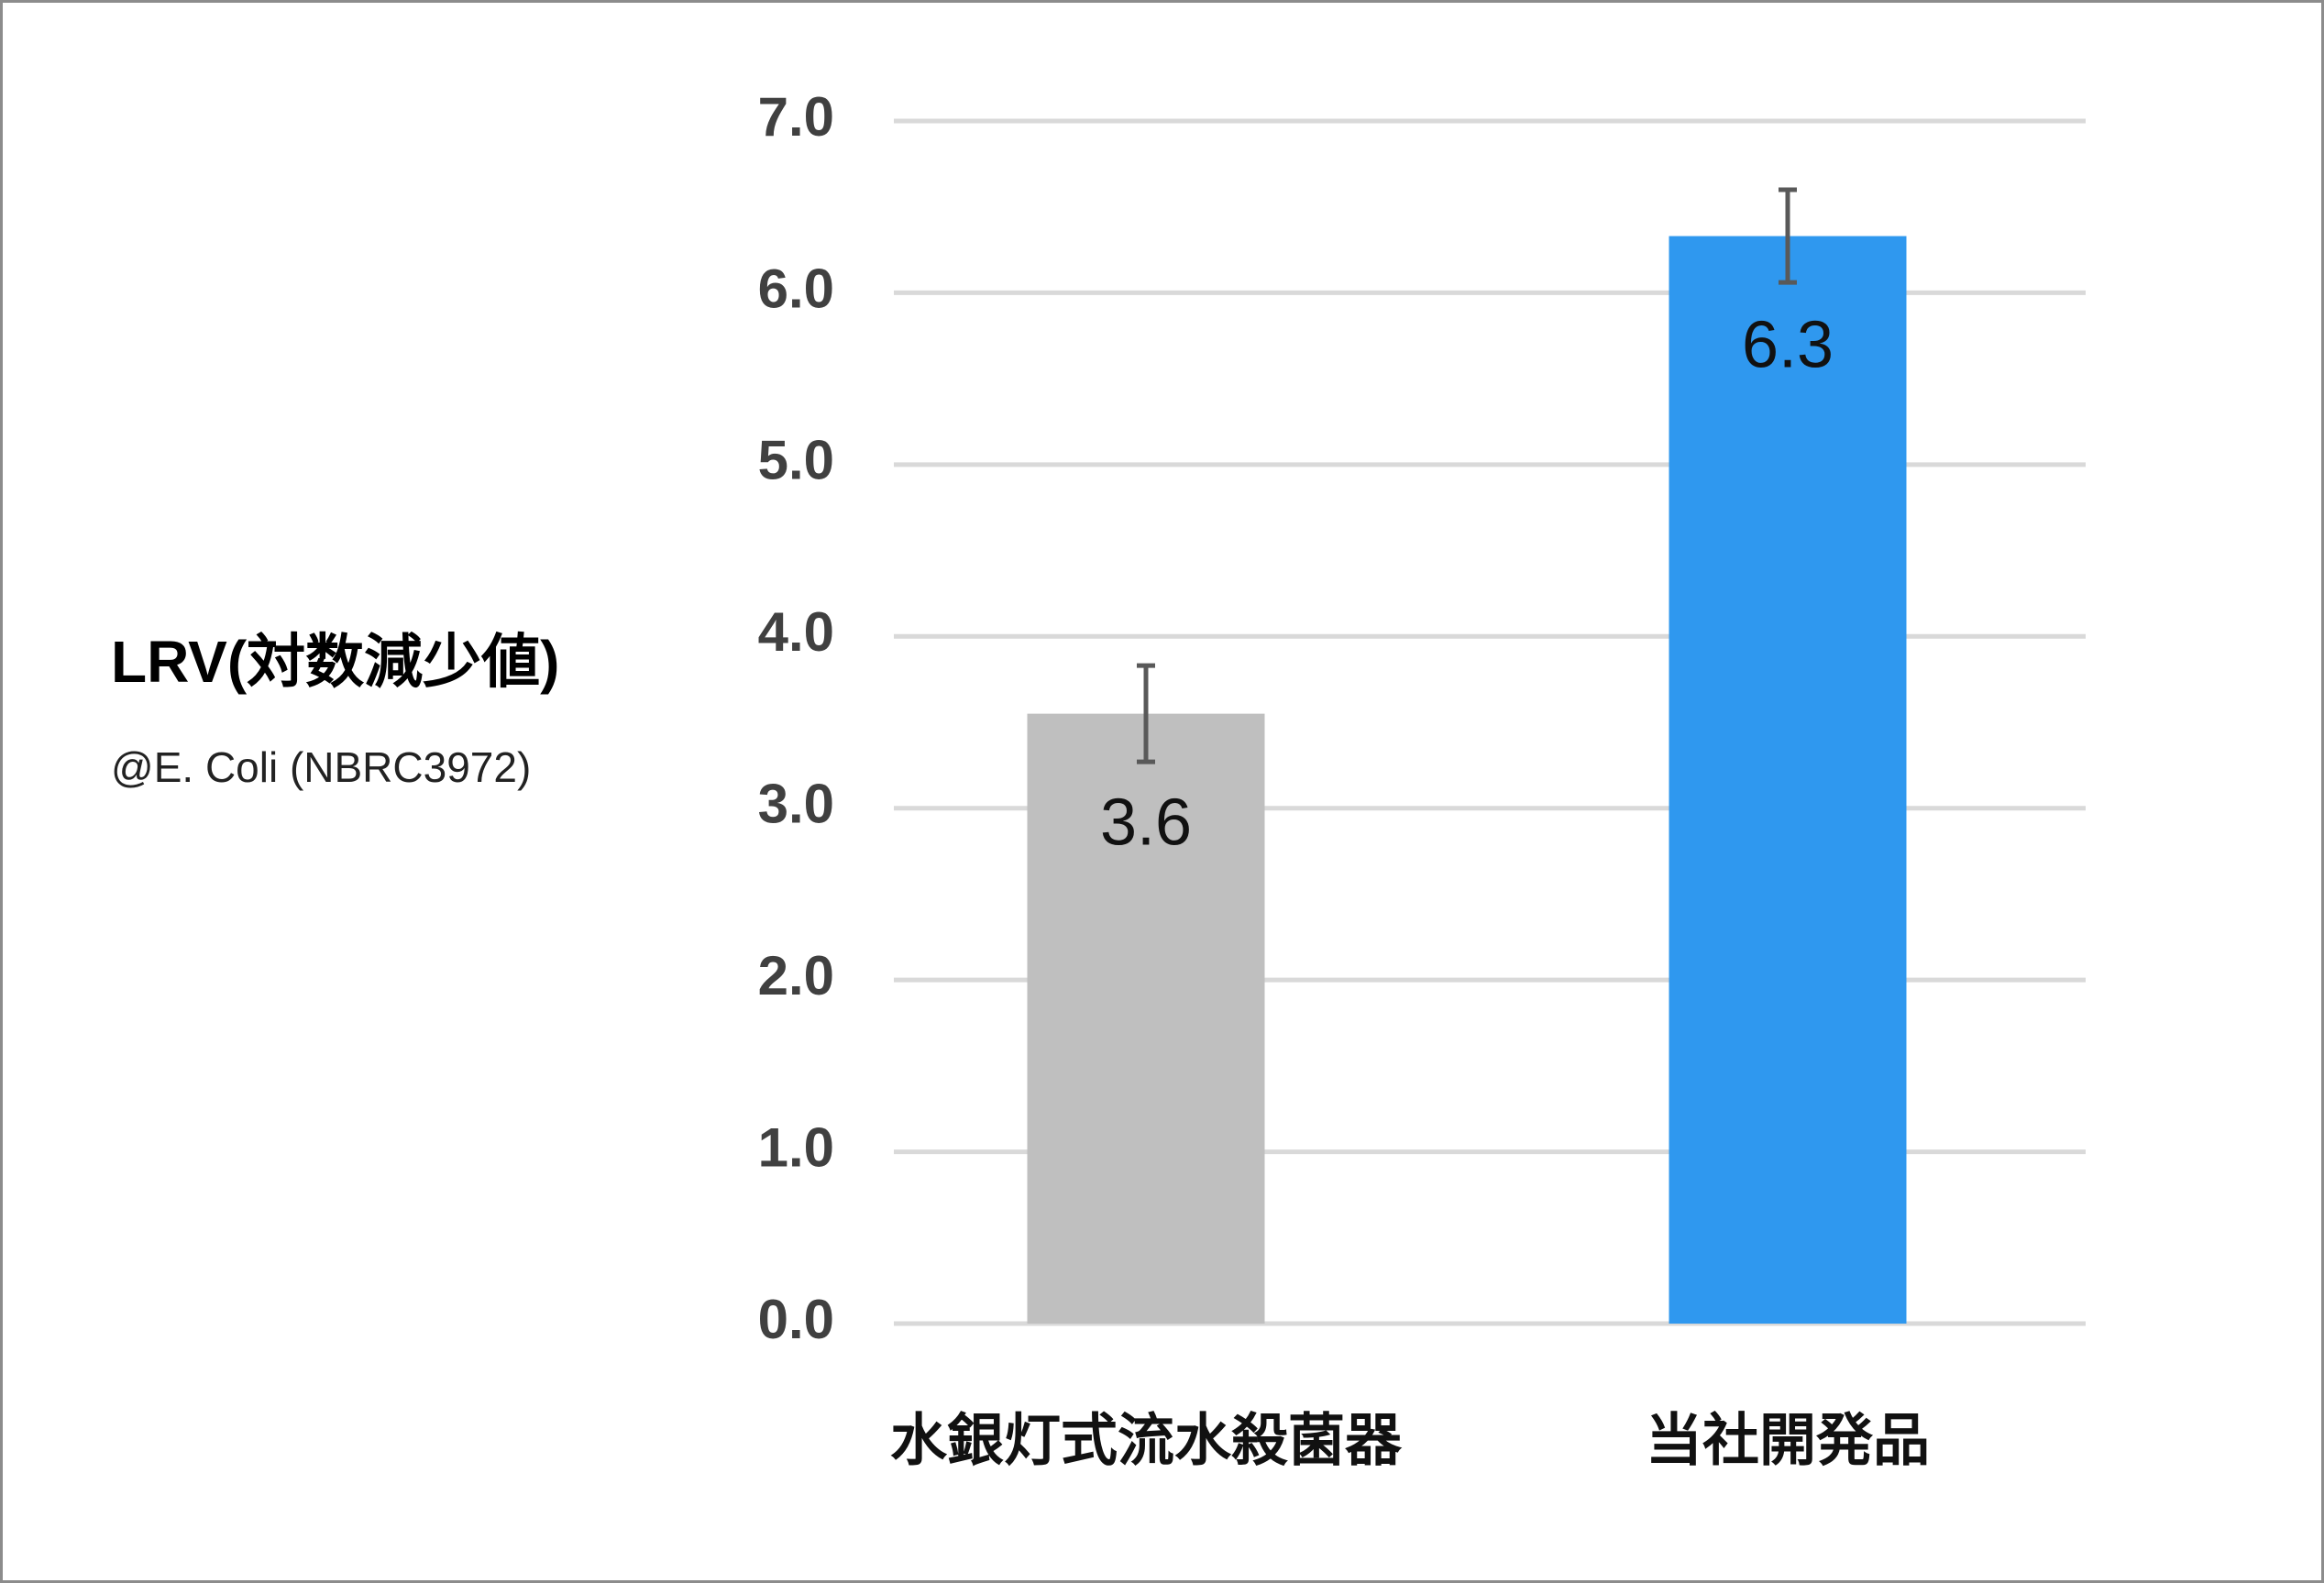 This screenshot has height=1583, width=2324. What do you see at coordinates (796, 1320) in the screenshot?
I see `y-tick-label: 0.0` at bounding box center [796, 1320].